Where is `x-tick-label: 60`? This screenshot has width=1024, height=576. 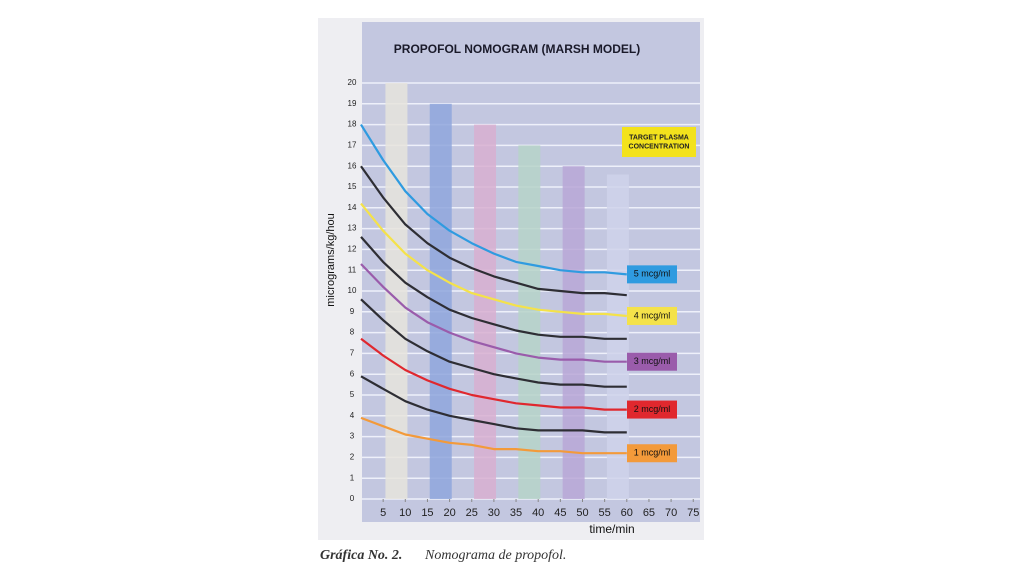 x-tick-label: 60 is located at coordinates (627, 513).